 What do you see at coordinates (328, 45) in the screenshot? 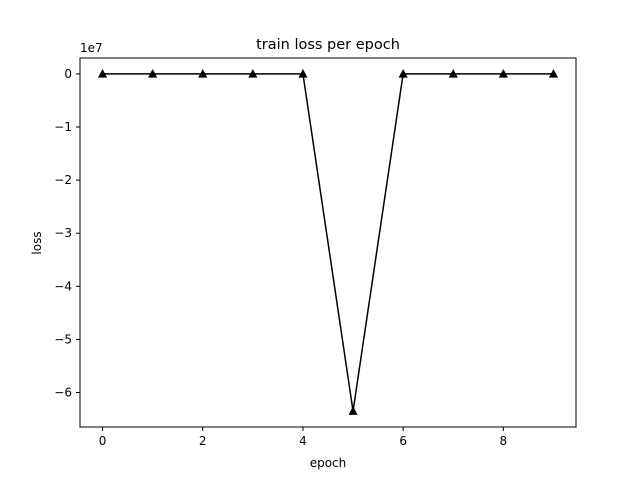
I see `chart-title: train loss per epoch` at bounding box center [328, 45].